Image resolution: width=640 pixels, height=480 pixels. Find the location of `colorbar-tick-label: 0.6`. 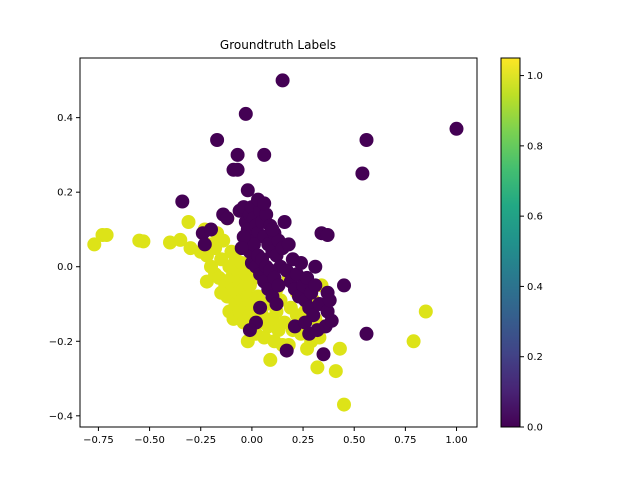

colorbar-tick-label: 0.6 is located at coordinates (535, 217).